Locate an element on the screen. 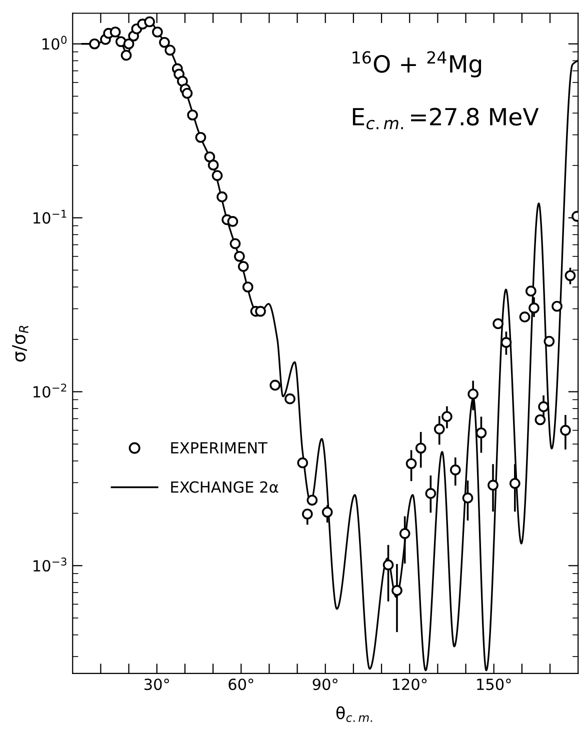 The image size is (581, 736). y-tick-label: 10$^{−1}$ is located at coordinates (50, 217).